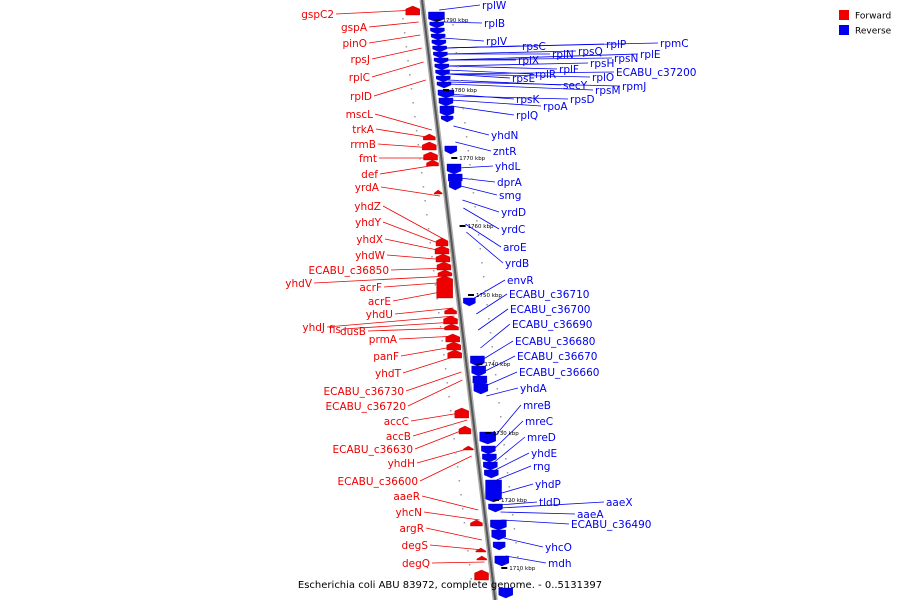  I want to click on gene-label-mdh: mdh, so click(560, 564).